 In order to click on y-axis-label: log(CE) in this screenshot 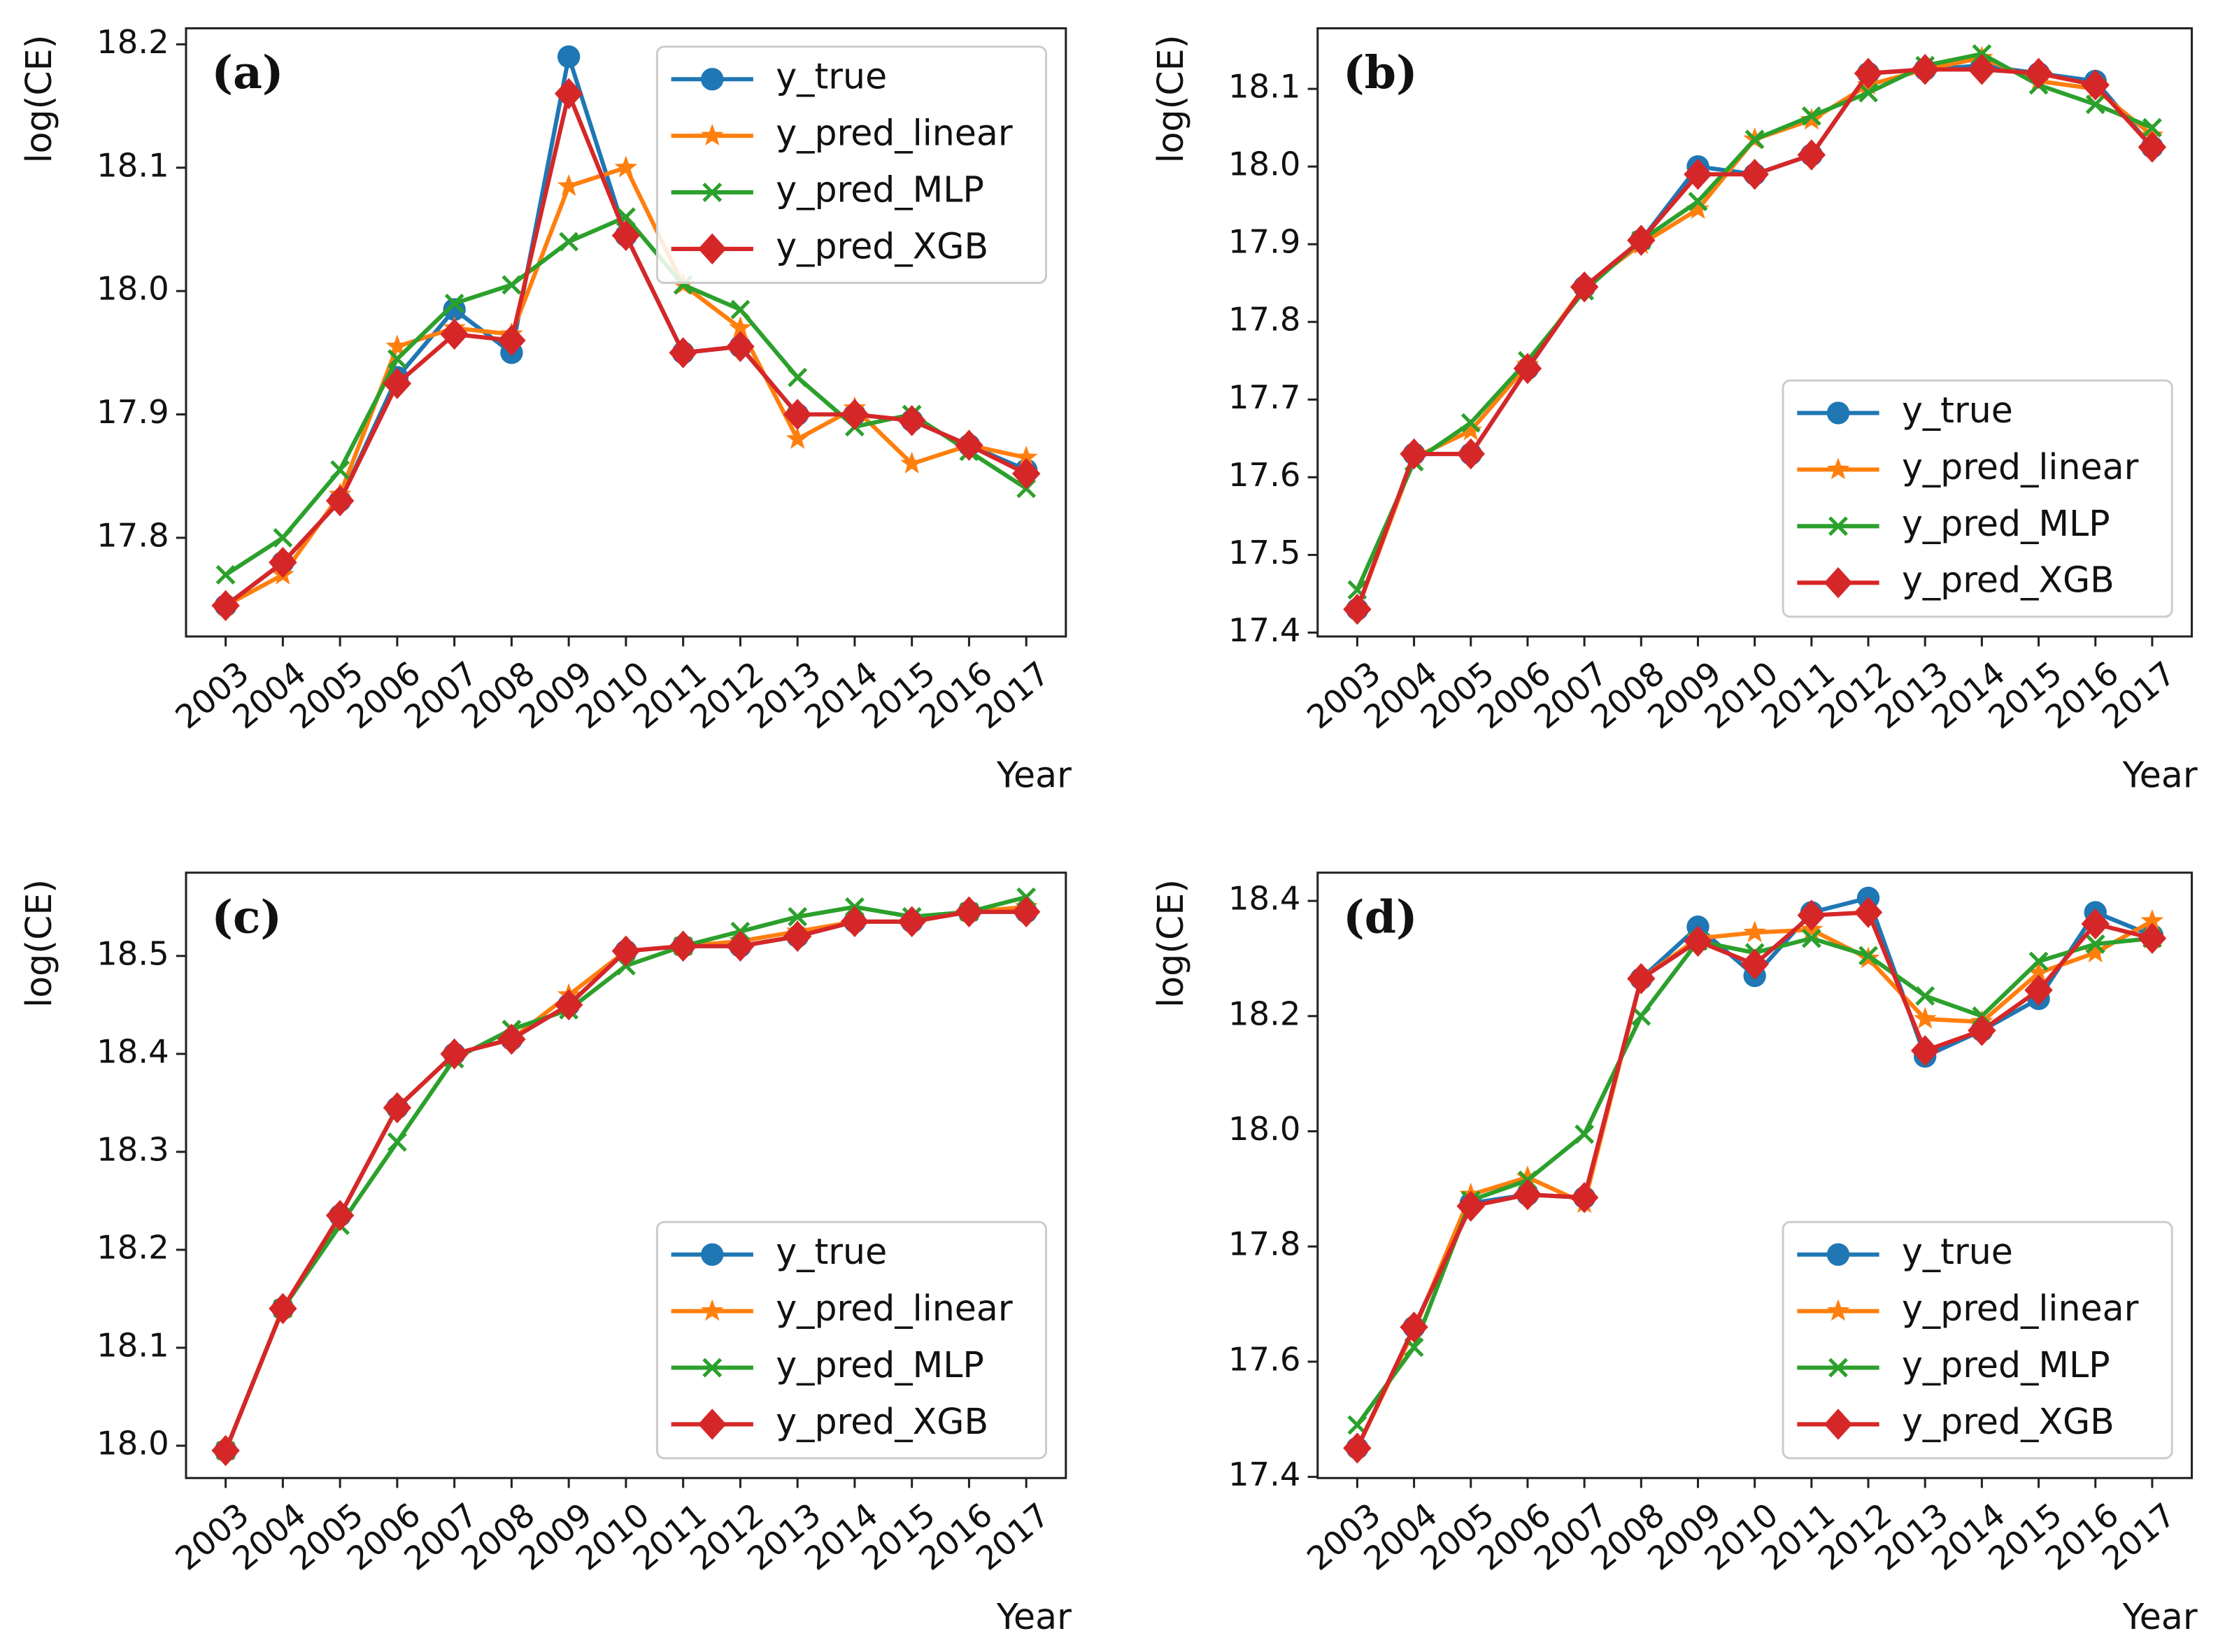, I will do `click(38, 99)`.